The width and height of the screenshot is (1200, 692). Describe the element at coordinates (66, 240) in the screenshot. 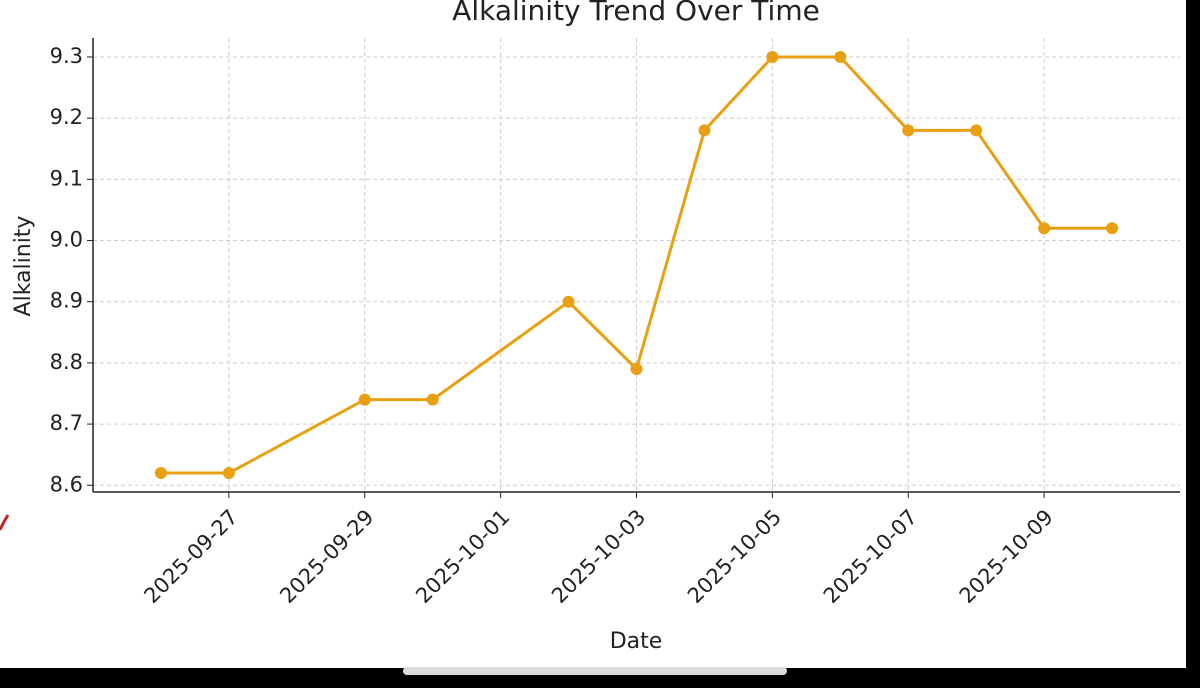

I see `y-tick-label: 9.0` at that location.